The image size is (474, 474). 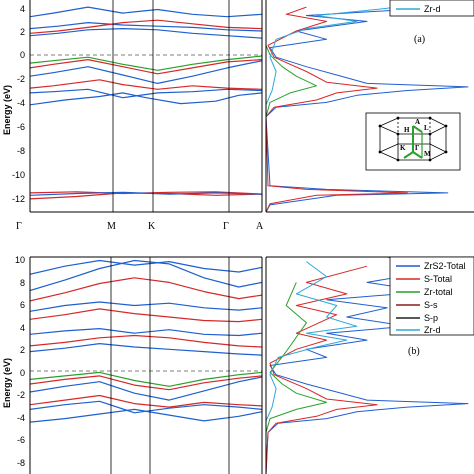 I want to click on ytick-a-2: 0, so click(x=22, y=55).